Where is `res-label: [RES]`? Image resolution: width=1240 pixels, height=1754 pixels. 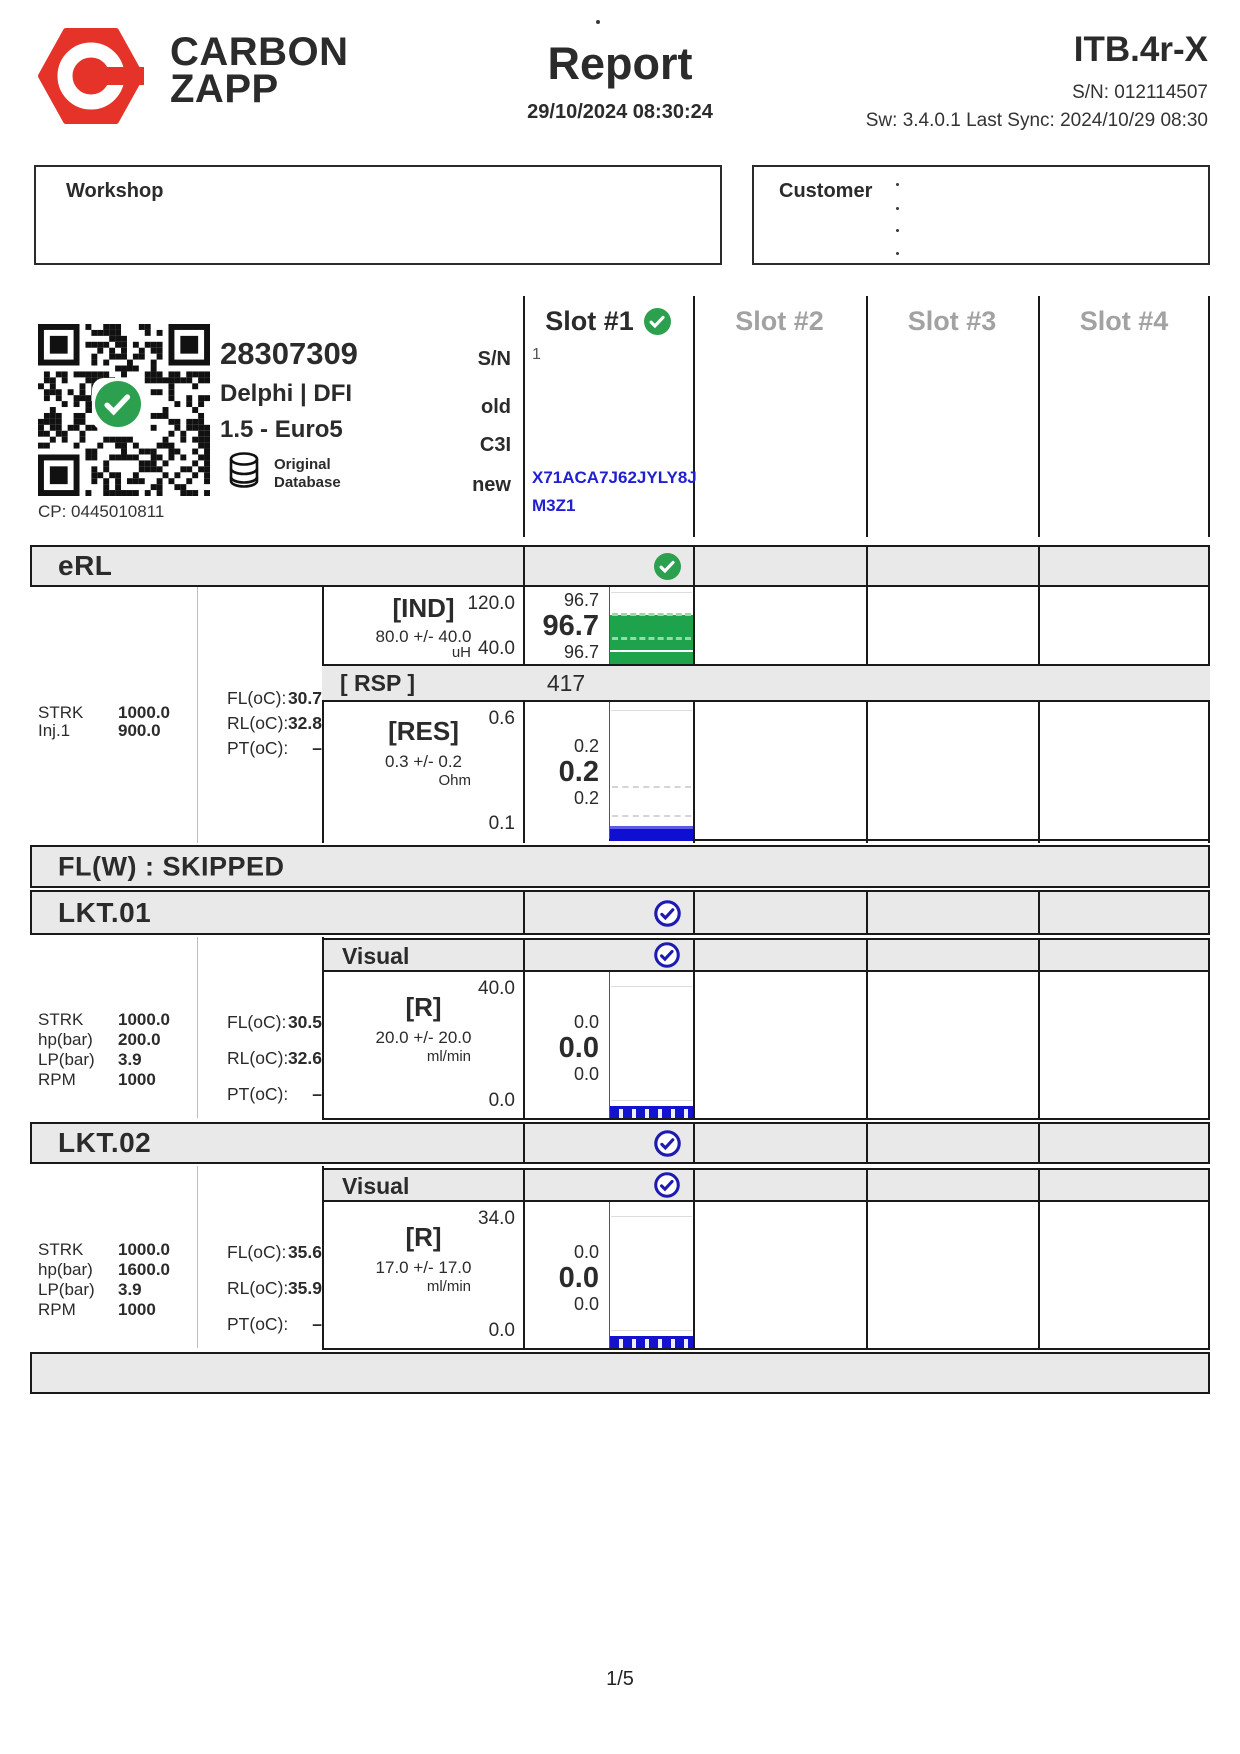 res-label: [RES] is located at coordinates (423, 731).